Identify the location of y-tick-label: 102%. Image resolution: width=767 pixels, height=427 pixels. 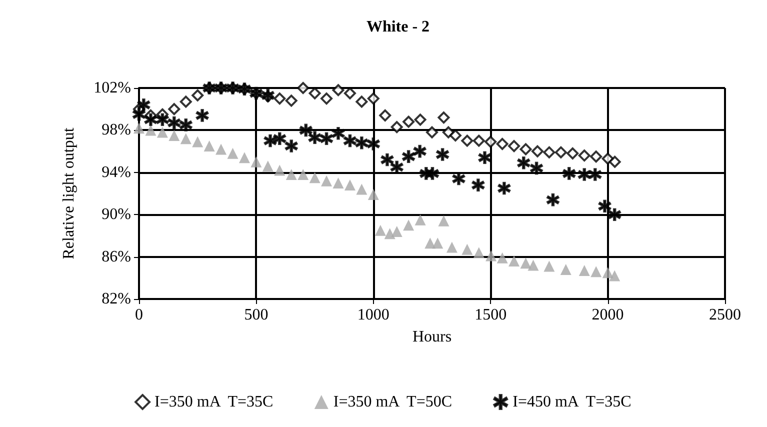
(112, 88).